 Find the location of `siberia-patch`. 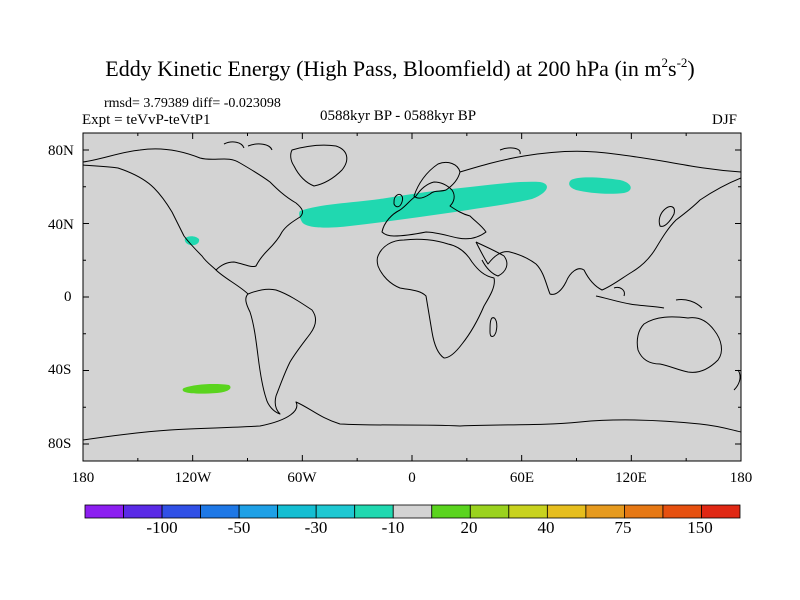

siberia-patch is located at coordinates (600, 185).